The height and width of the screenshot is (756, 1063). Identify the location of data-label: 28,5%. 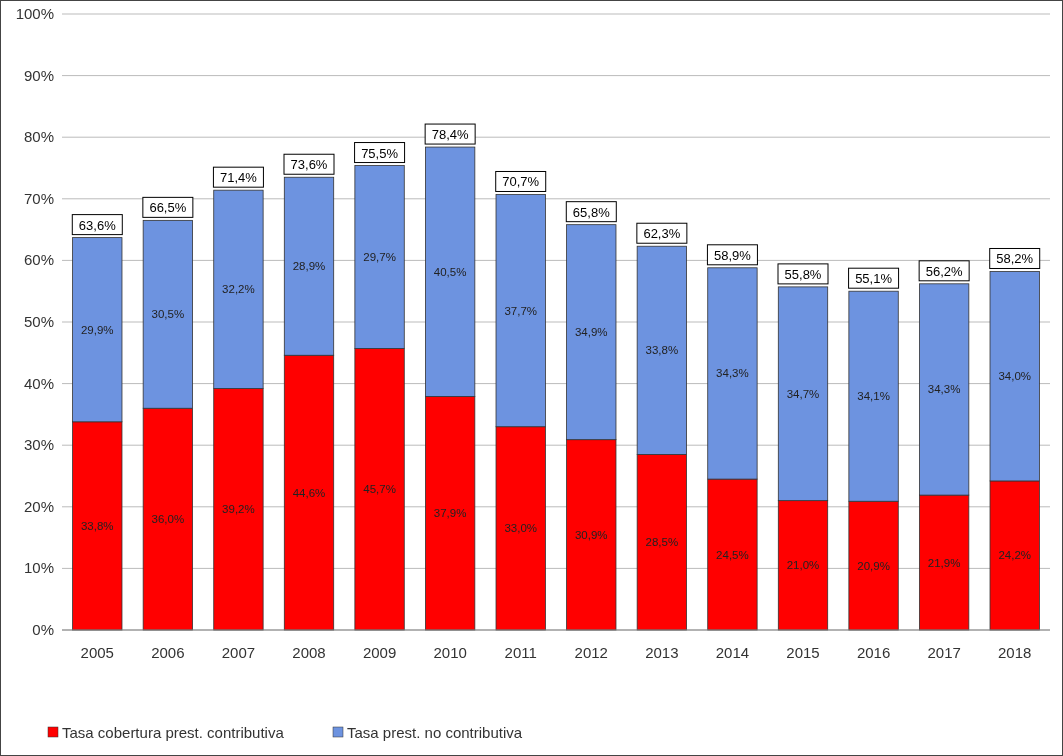
(662, 542).